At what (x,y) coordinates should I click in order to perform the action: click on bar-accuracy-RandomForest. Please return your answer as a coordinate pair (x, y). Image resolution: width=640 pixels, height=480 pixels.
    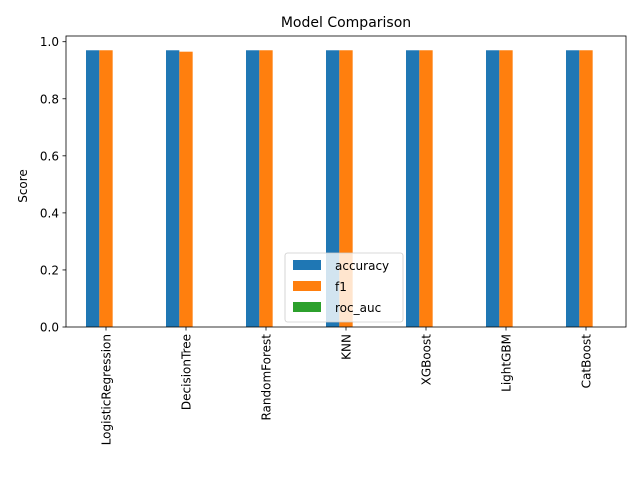
    Looking at the image, I should click on (253, 188).